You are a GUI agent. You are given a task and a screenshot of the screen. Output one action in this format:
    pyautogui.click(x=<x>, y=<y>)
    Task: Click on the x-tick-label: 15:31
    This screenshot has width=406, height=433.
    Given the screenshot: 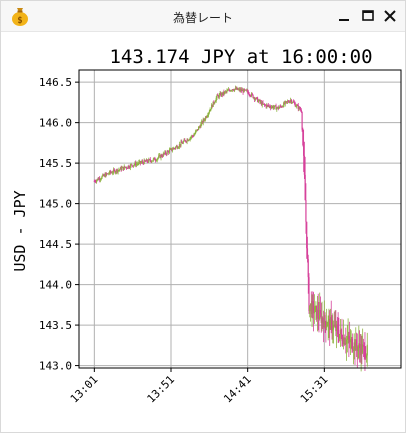 What is the action you would take?
    pyautogui.click(x=314, y=389)
    